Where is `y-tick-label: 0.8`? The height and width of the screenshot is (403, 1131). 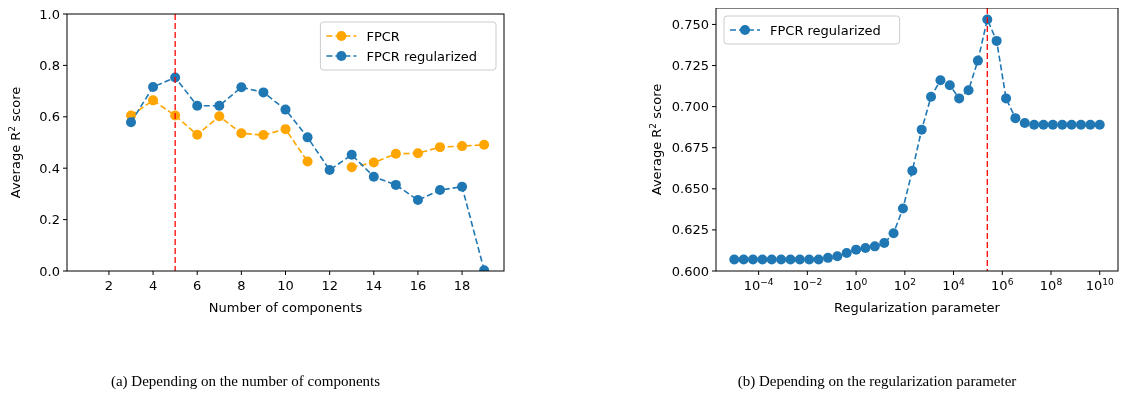 y-tick-label: 0.8 is located at coordinates (49, 65).